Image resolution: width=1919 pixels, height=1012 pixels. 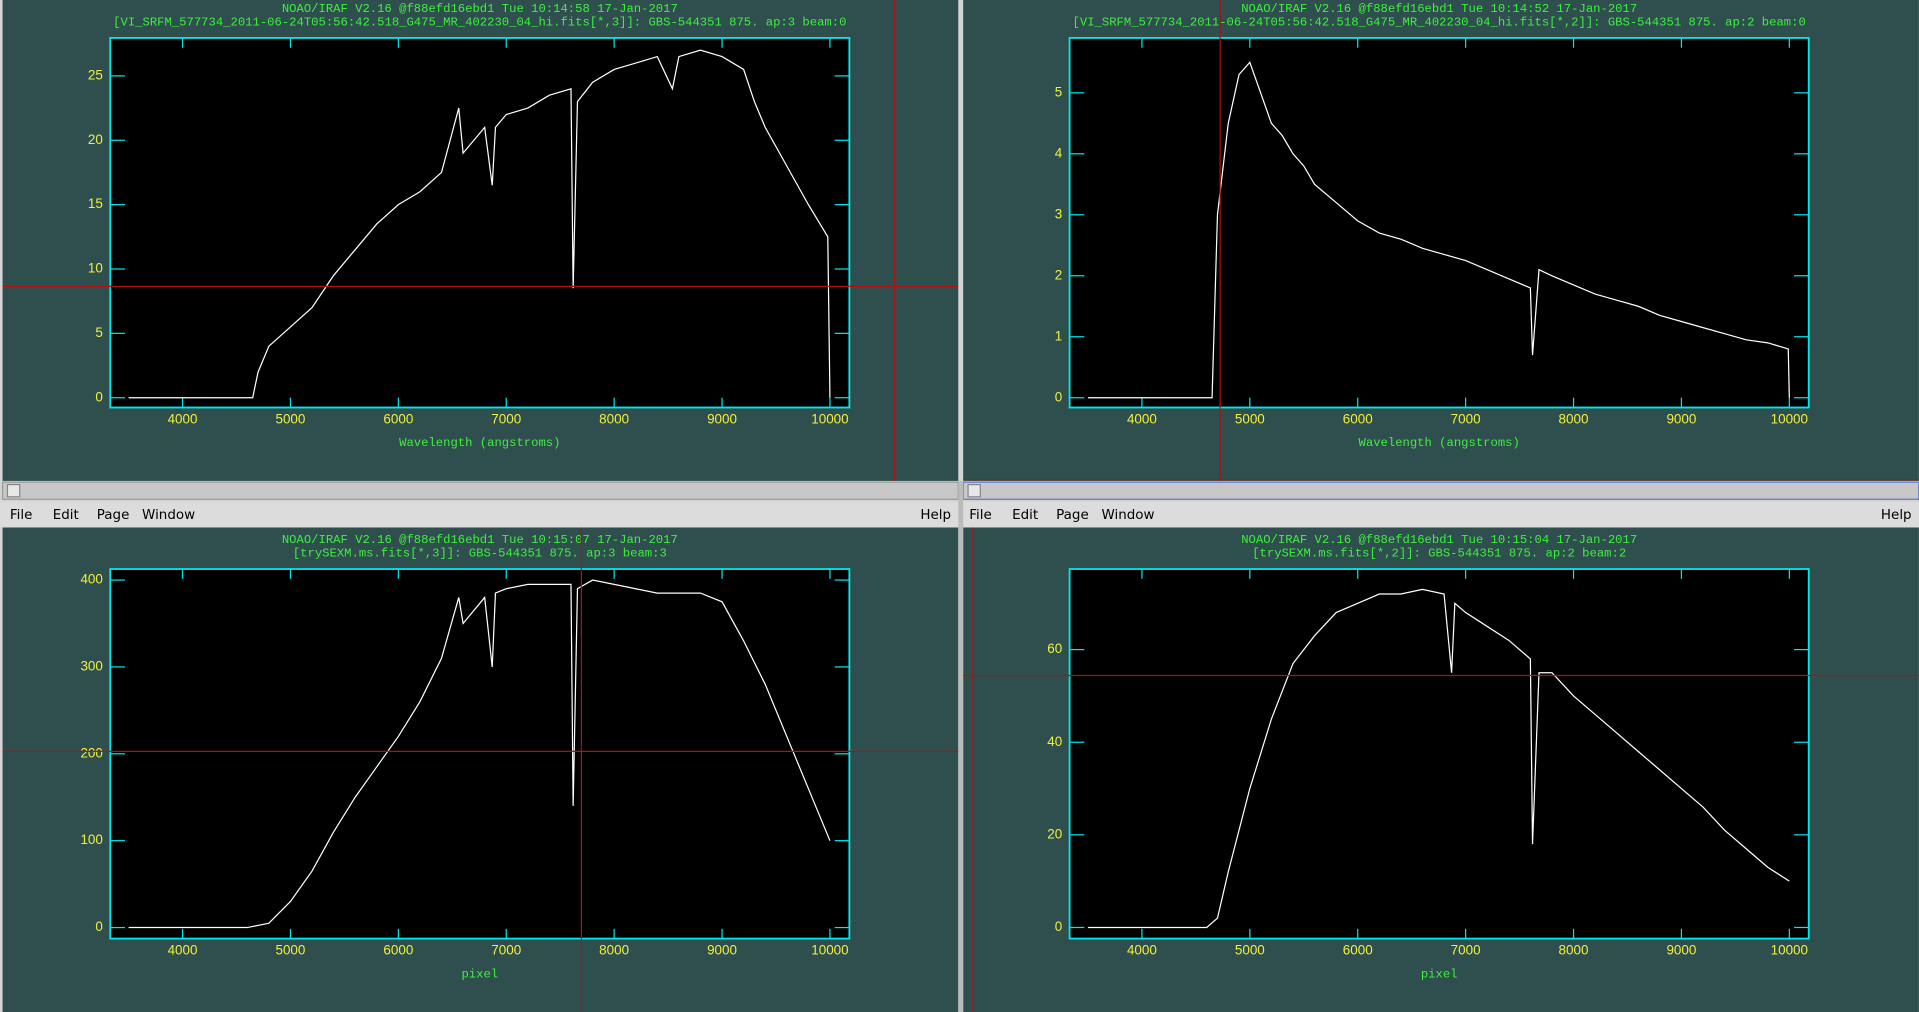 What do you see at coordinates (91, 752) in the screenshot?
I see `y-tick-label: 200` at bounding box center [91, 752].